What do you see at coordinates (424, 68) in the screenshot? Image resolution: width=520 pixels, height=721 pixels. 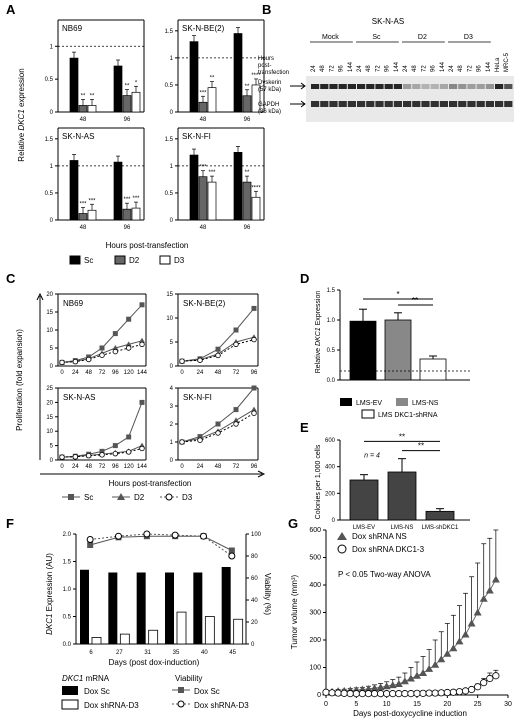 I see `blot-lane-label: 72` at bounding box center [424, 68].